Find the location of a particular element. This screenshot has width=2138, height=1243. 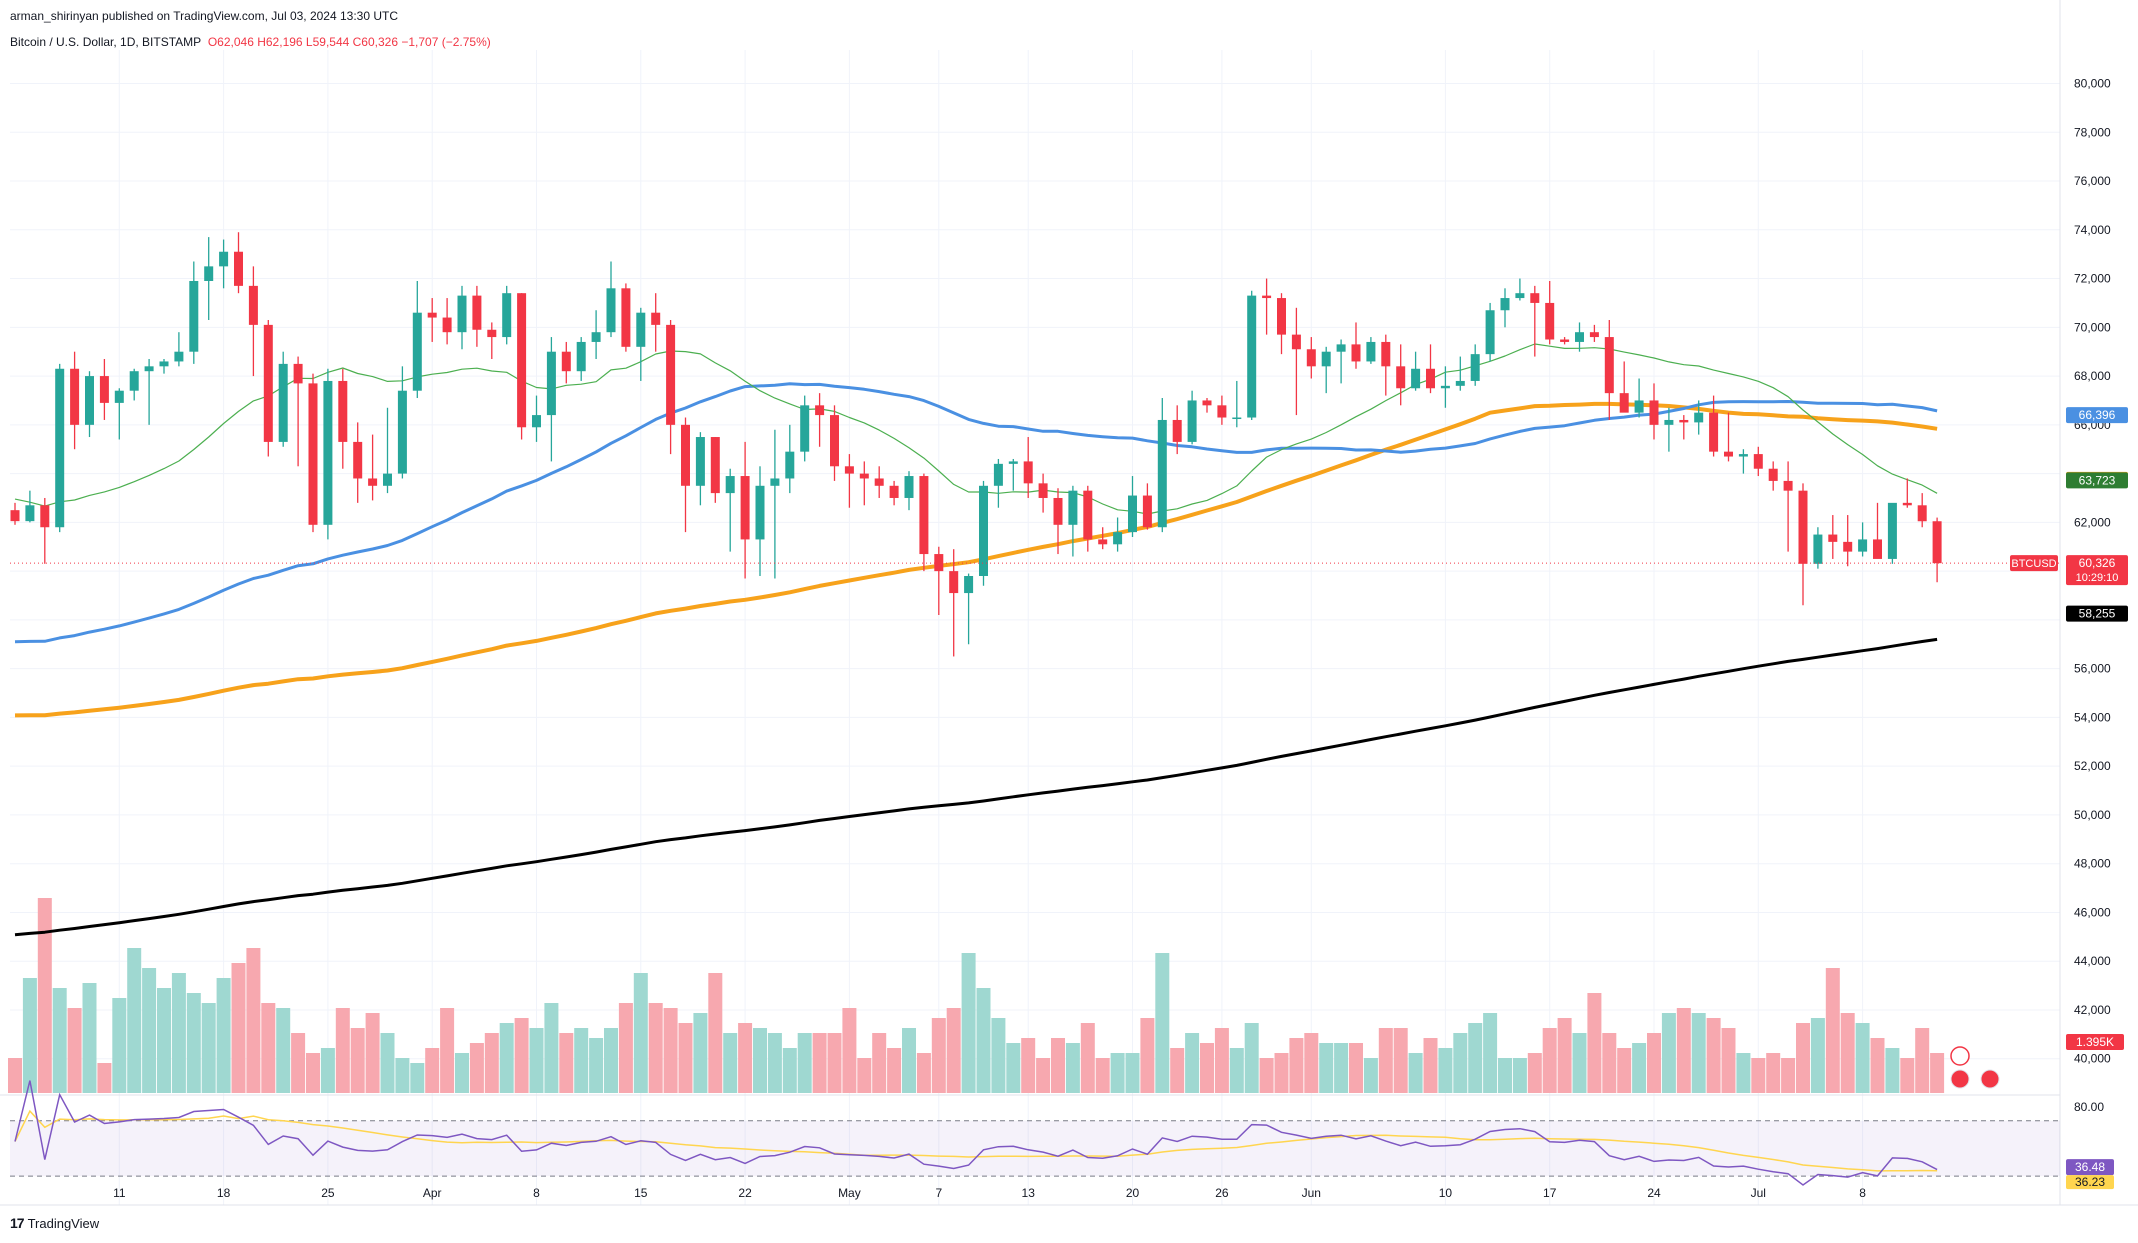

rsi-level-label: 80.00 is located at coordinates (2089, 1107).